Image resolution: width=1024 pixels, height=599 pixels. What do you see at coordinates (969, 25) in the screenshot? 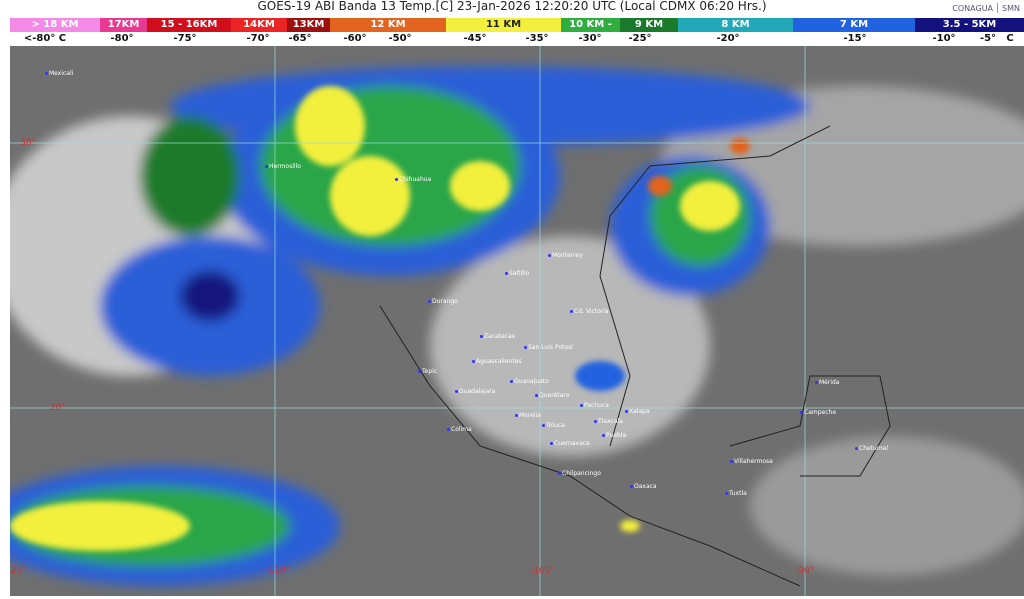
I see `legend-segment: 3.5 - 5KM` at bounding box center [969, 25].